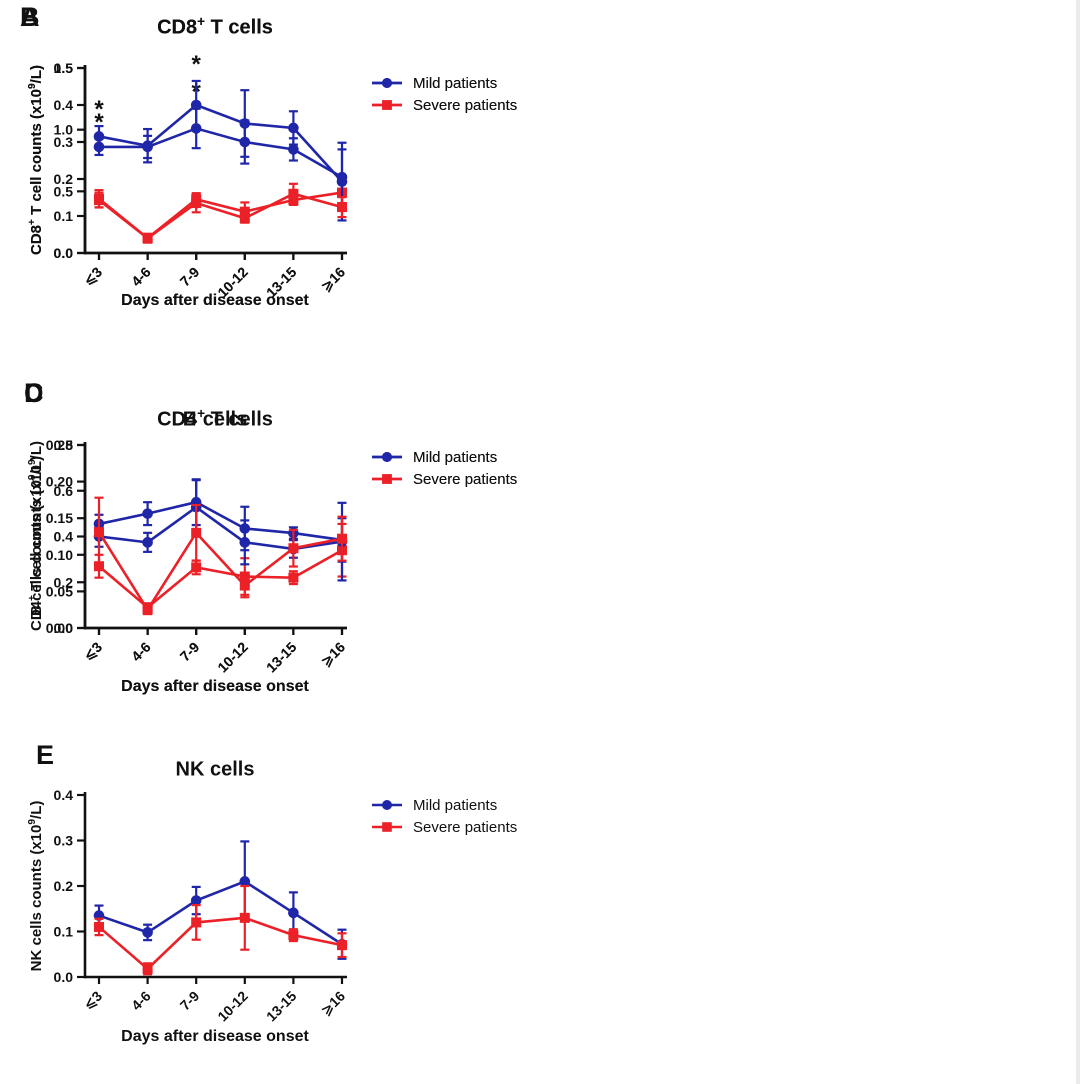 The height and width of the screenshot is (1084, 1080). I want to click on y-tick-label: 0.6, so click(64, 491).